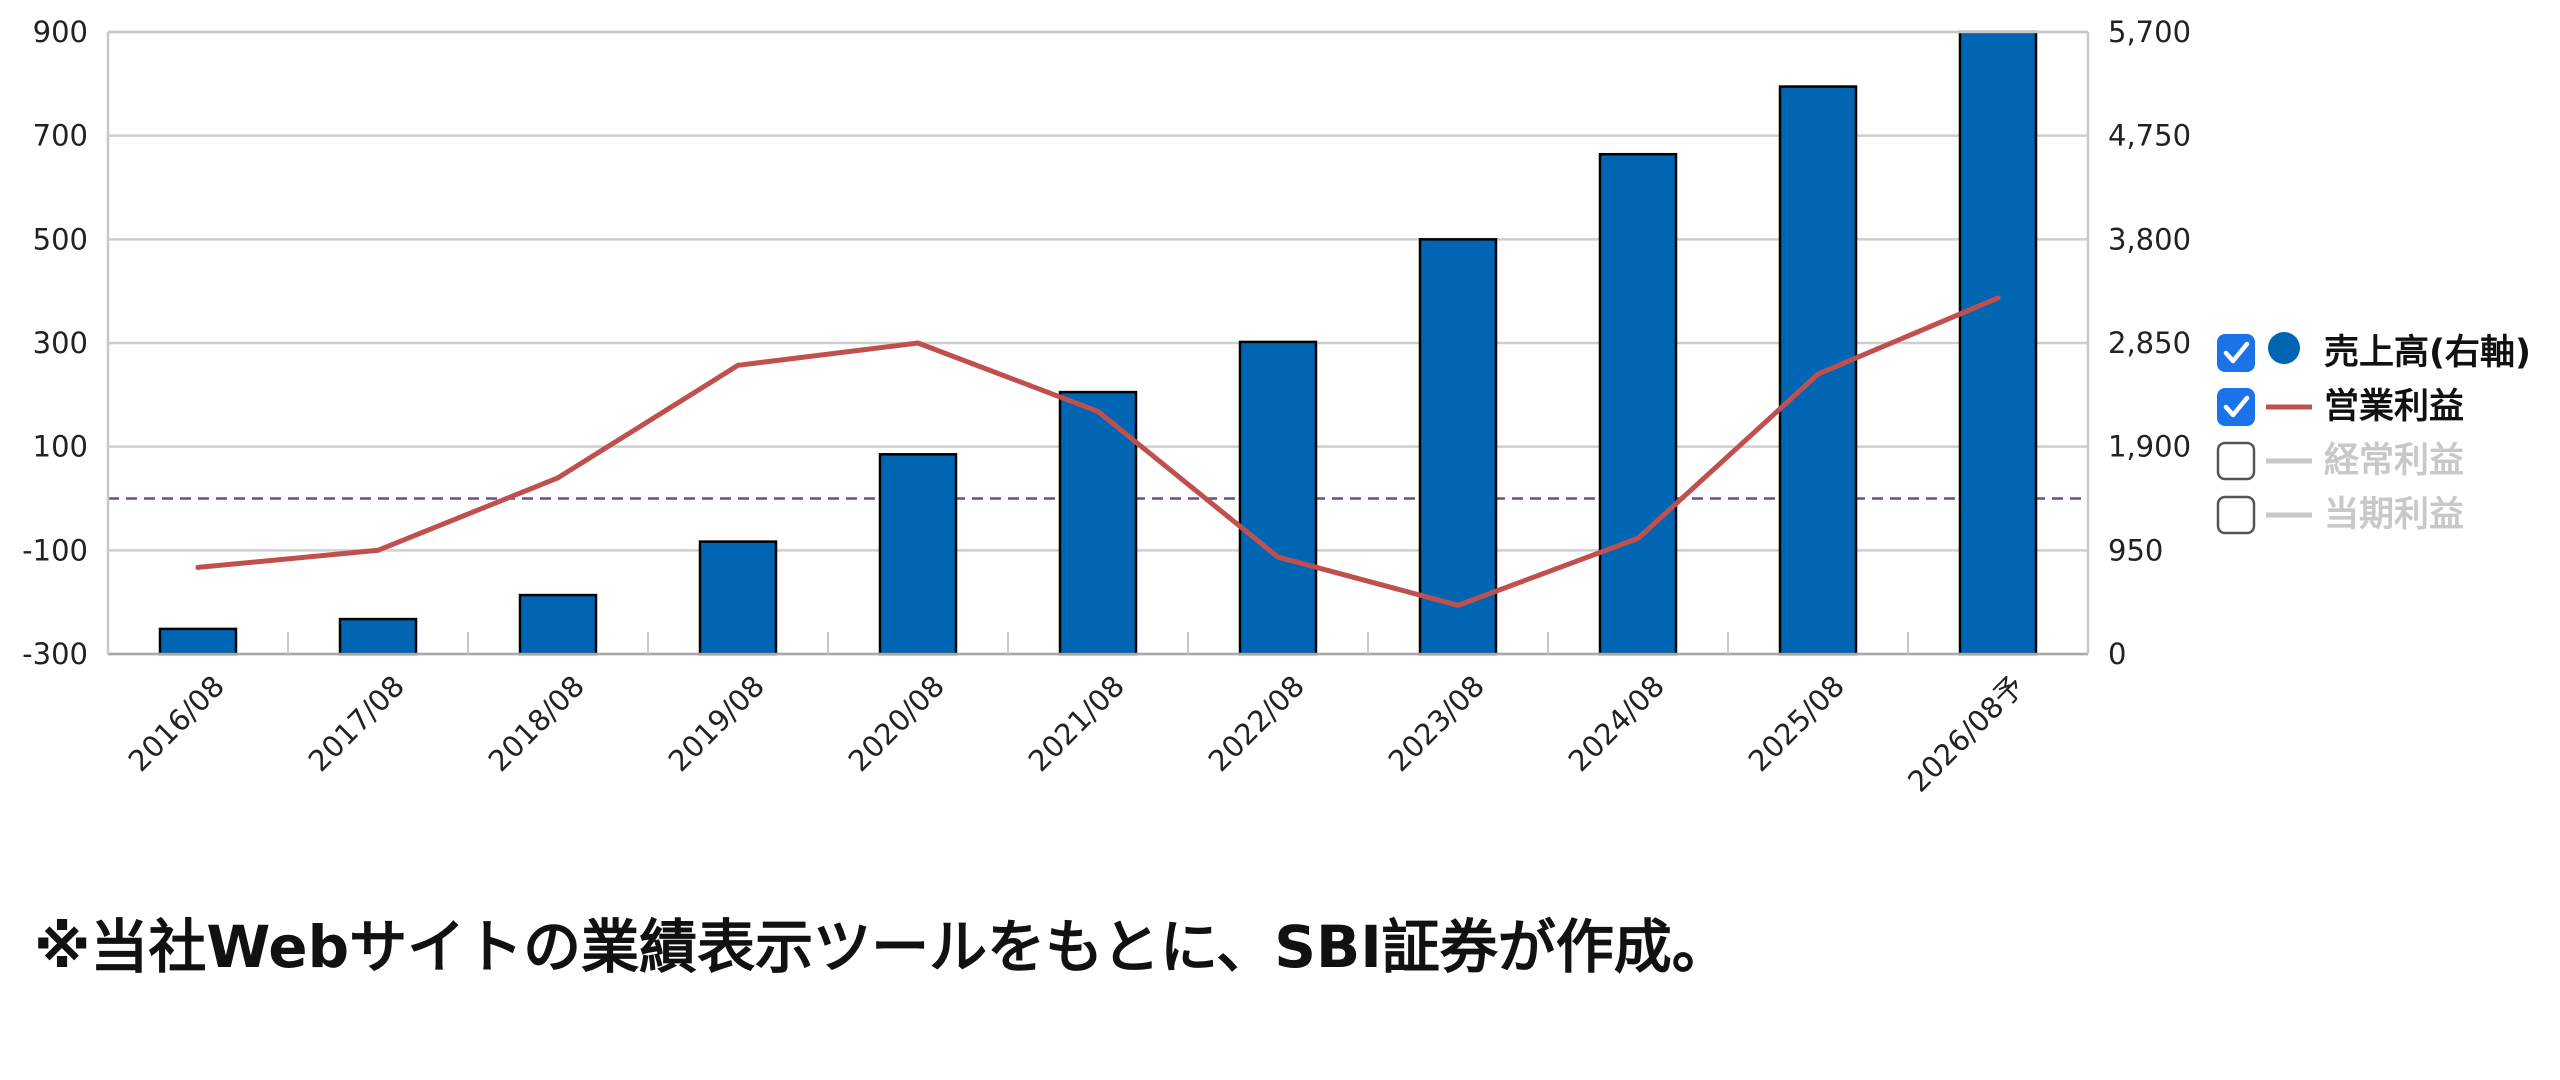  Describe the element at coordinates (1998, 343) in the screenshot. I see `sales-bar-2026/08予` at that location.